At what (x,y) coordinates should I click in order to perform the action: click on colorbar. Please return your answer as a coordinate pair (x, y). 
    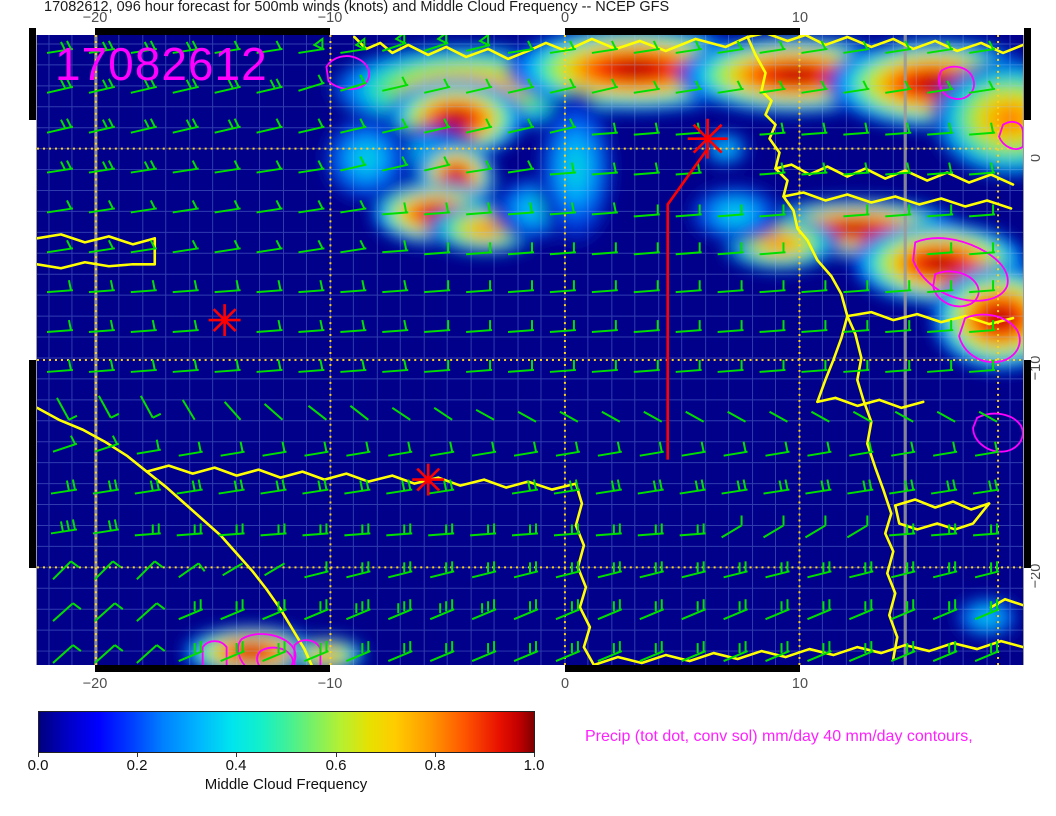
    Looking at the image, I should click on (286, 732).